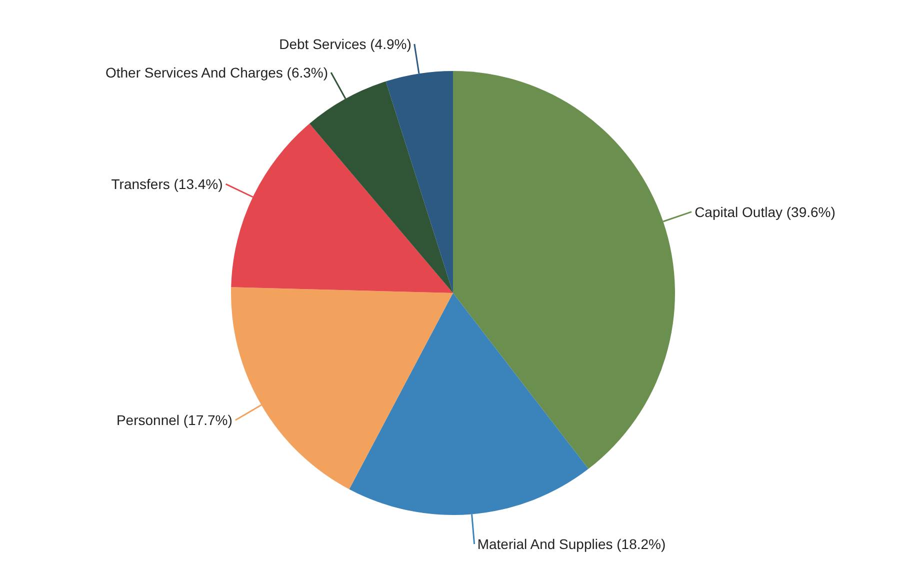 This screenshot has width=901, height=573. I want to click on slice-label: Personnel (17.7%), so click(174, 420).